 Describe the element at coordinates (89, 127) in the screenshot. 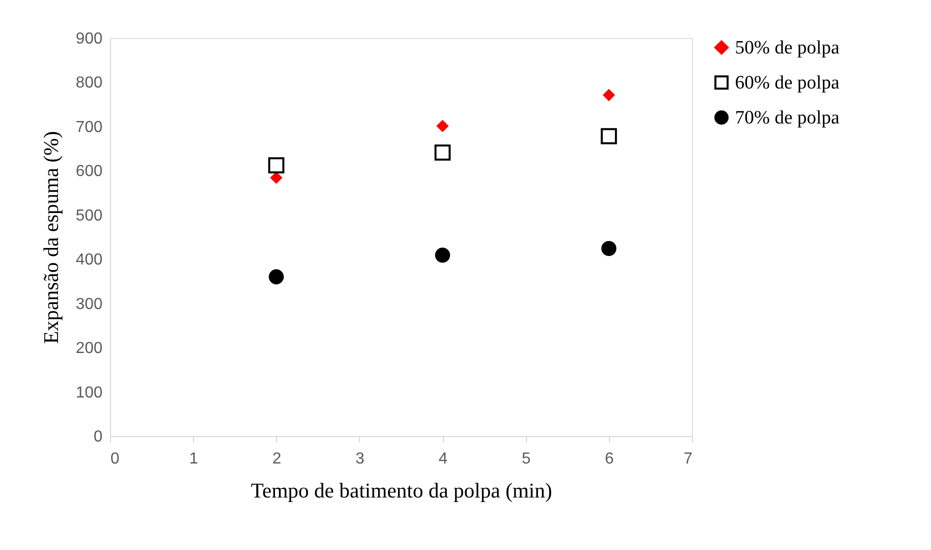

I see `y-tick-label: 700` at that location.